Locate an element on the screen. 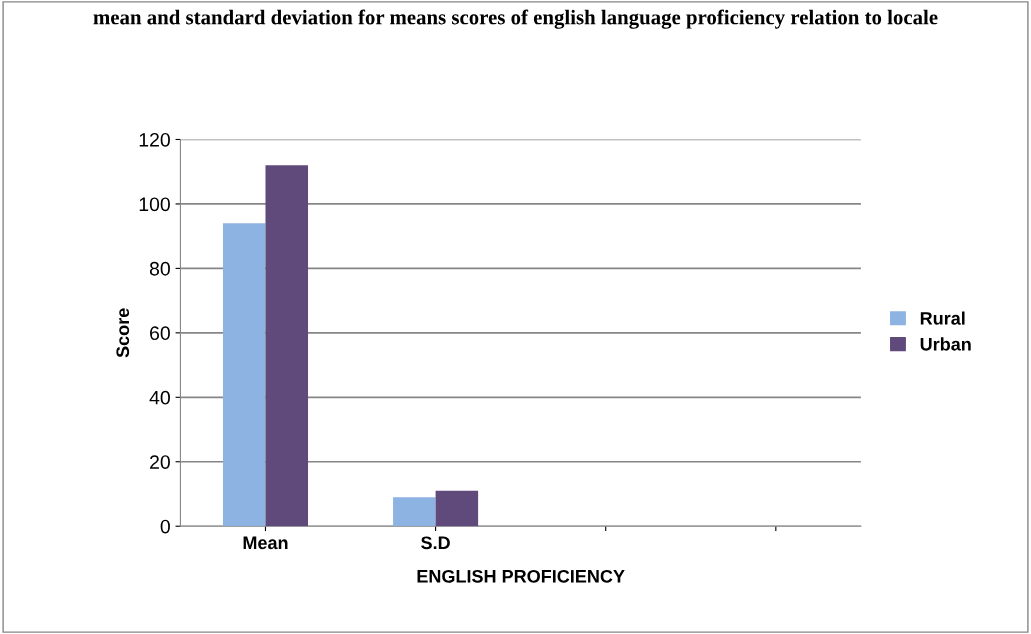 The image size is (1031, 634). x-tick-label: S.D is located at coordinates (435, 543).